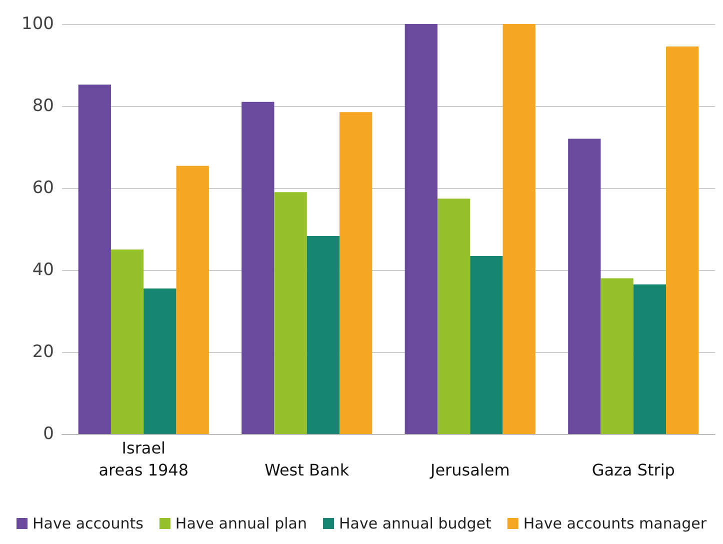 The width and height of the screenshot is (723, 544). I want to click on text: Israel, so click(144, 448).